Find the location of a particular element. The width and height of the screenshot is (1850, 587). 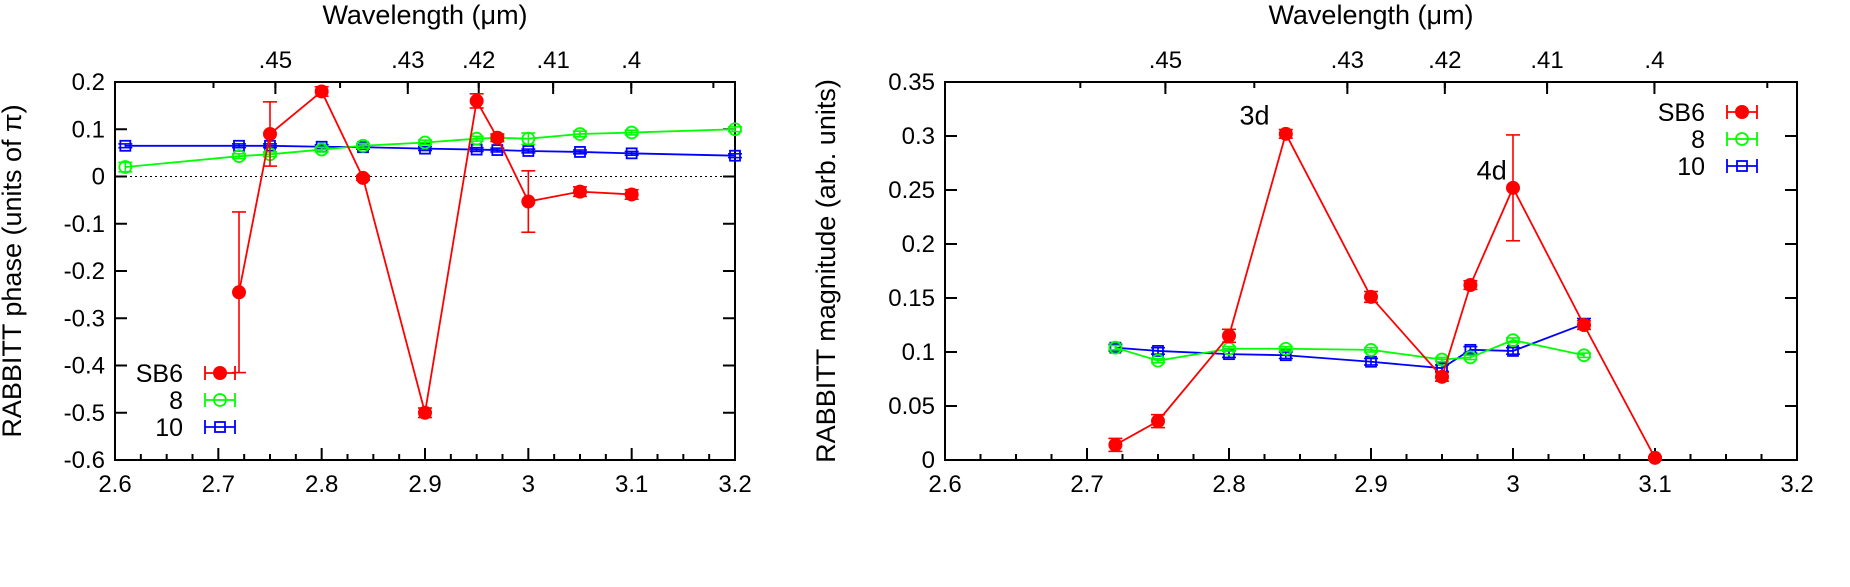

y-tick-label: 0.25 is located at coordinates (911, 190).